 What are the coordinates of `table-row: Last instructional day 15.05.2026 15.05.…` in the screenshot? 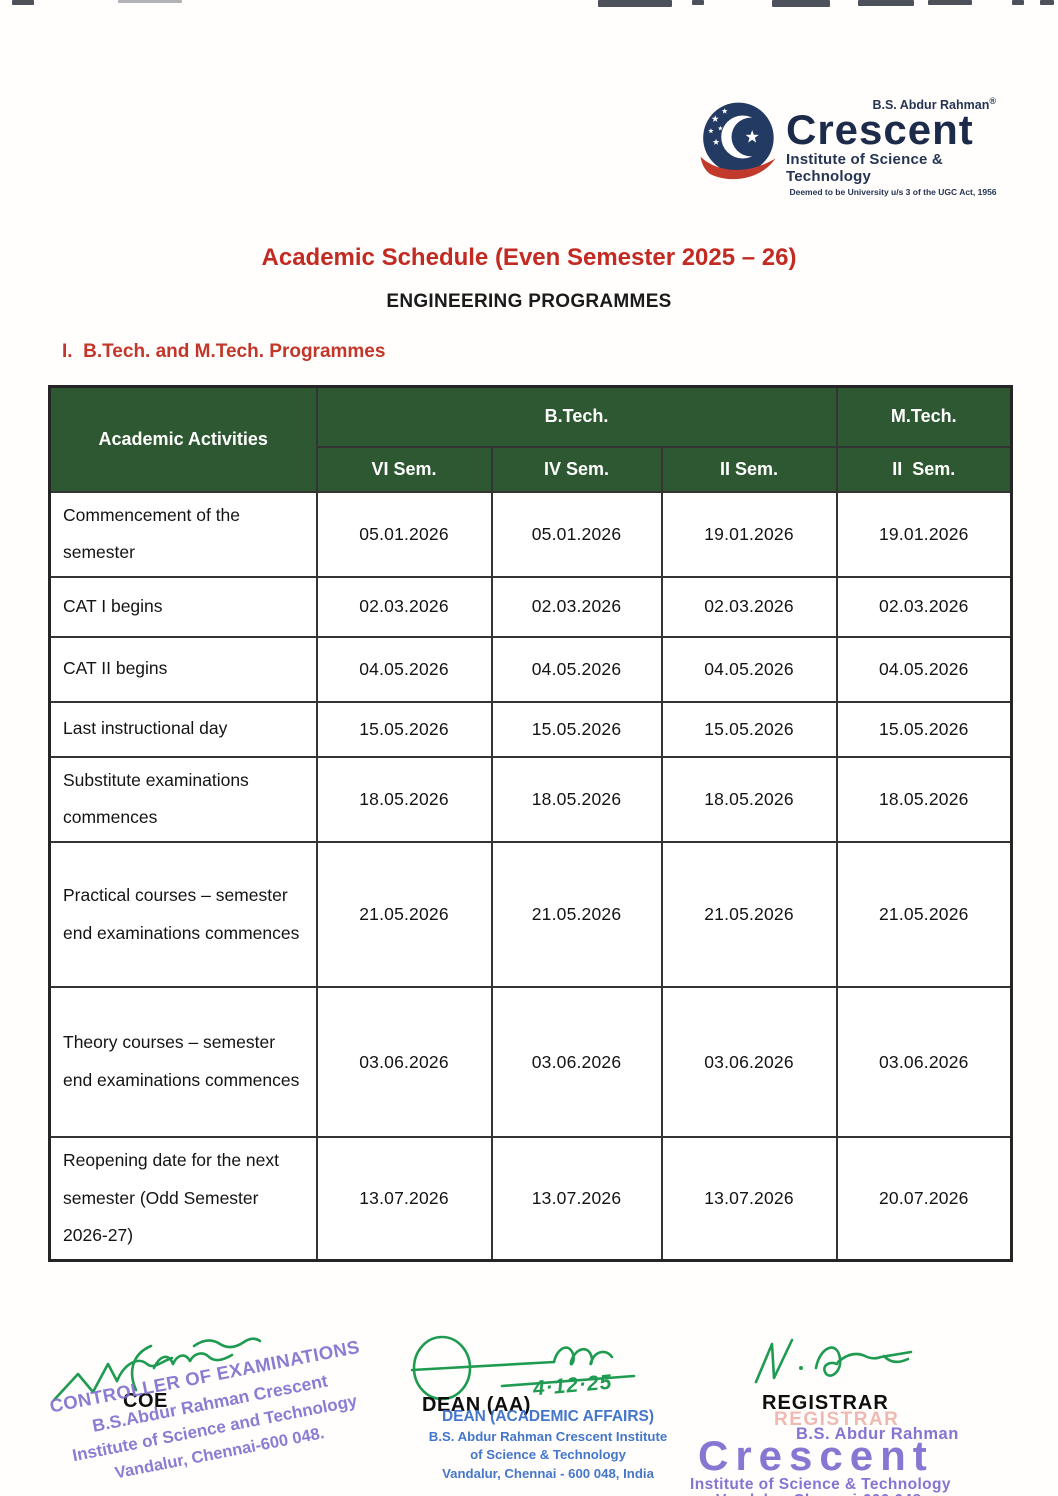 It's located at (530, 729).